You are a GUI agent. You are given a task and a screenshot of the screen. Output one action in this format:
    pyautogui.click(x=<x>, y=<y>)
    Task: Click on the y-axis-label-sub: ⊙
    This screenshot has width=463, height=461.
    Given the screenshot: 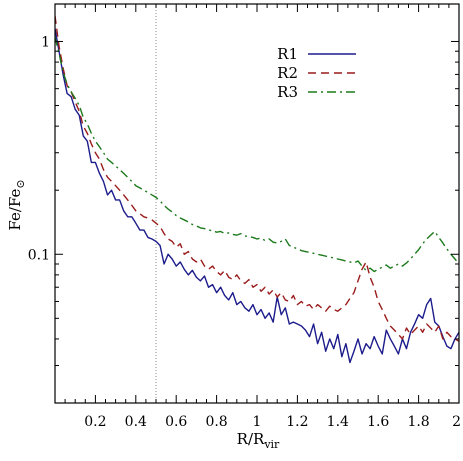 What is the action you would take?
    pyautogui.click(x=20, y=183)
    